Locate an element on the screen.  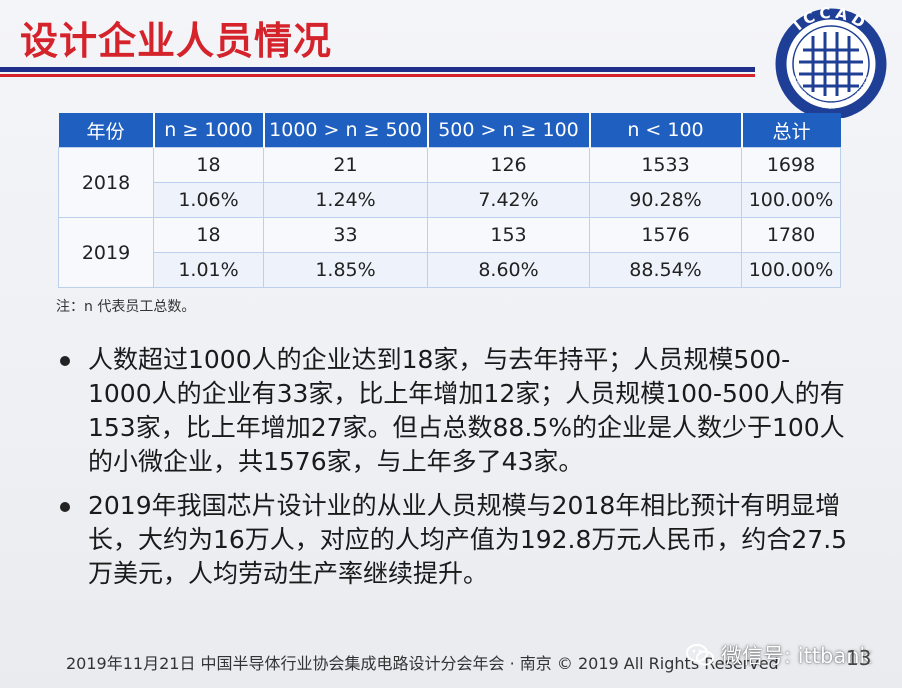
count-cell: 33 is located at coordinates (345, 235).